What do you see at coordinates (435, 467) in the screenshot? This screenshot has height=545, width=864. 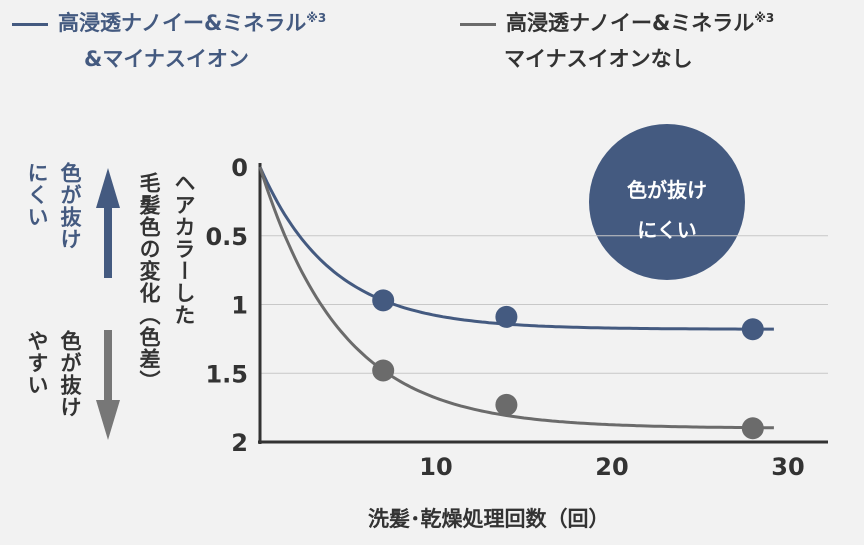 I see `x-tick-label: 10` at bounding box center [435, 467].